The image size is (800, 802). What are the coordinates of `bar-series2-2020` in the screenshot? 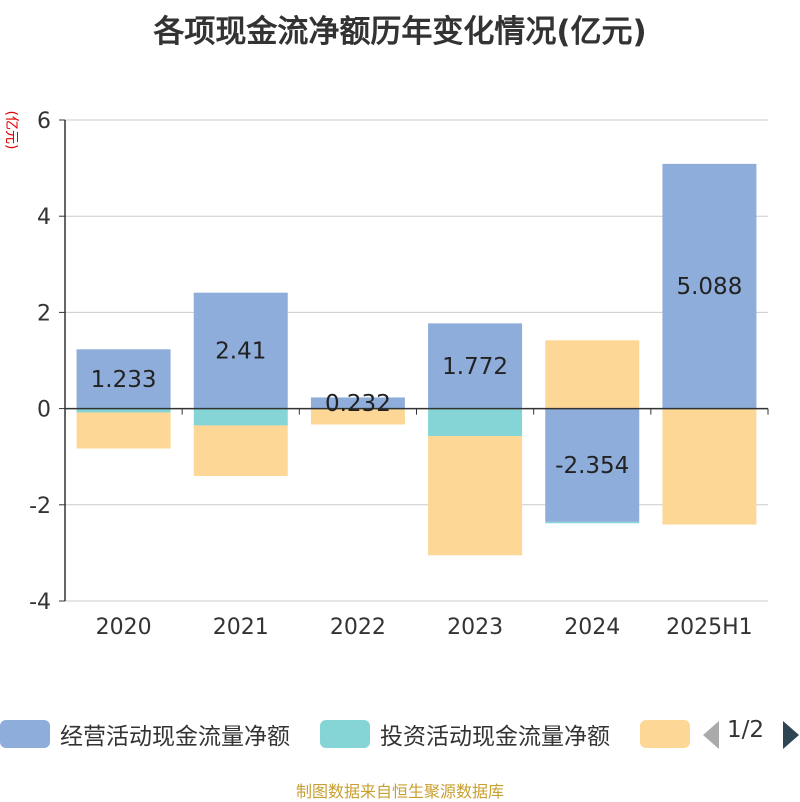 It's located at (123, 430).